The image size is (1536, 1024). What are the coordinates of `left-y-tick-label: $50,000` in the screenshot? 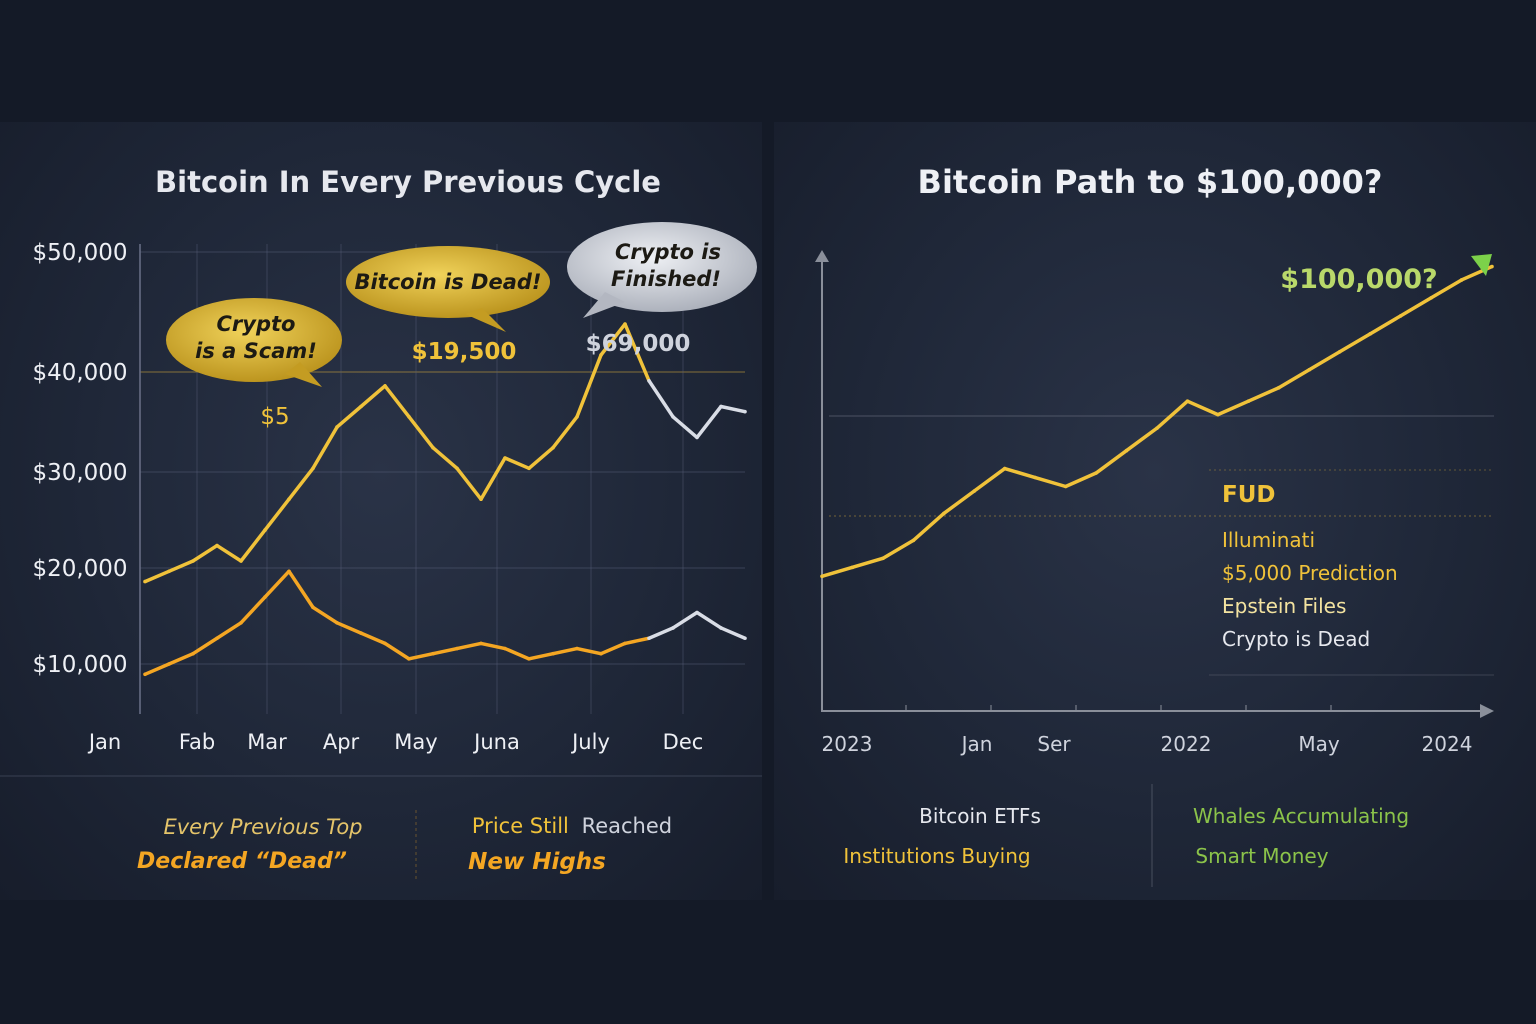 It's located at (79, 253).